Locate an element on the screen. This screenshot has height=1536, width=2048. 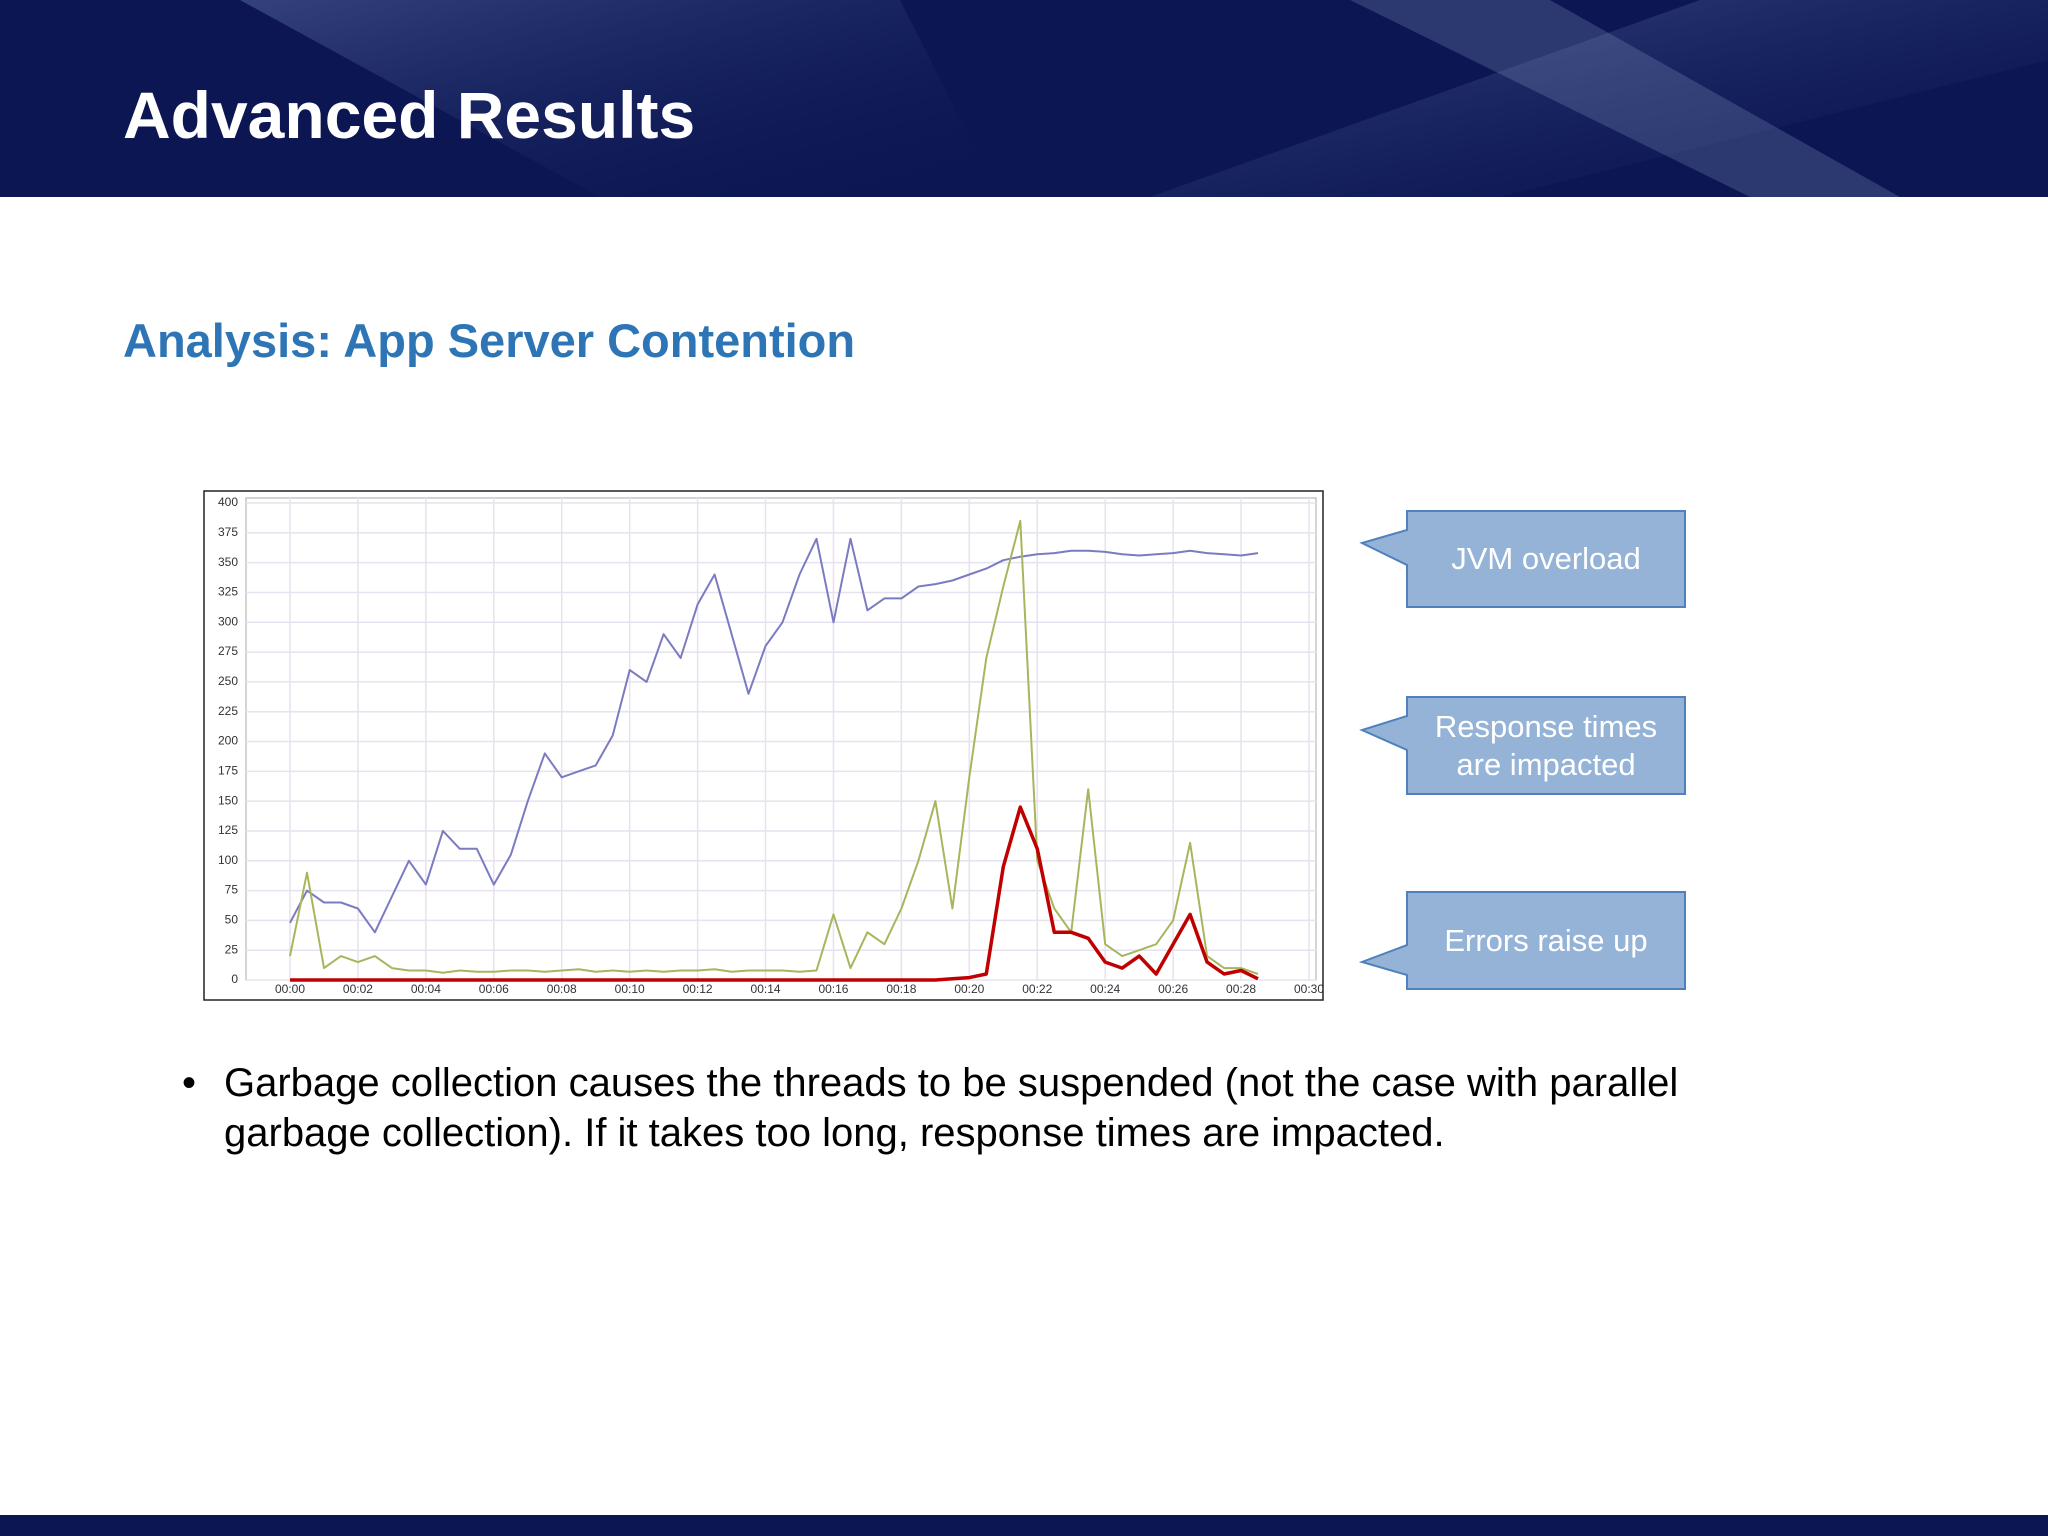
slide-title: Advanced Results is located at coordinates (409, 115).